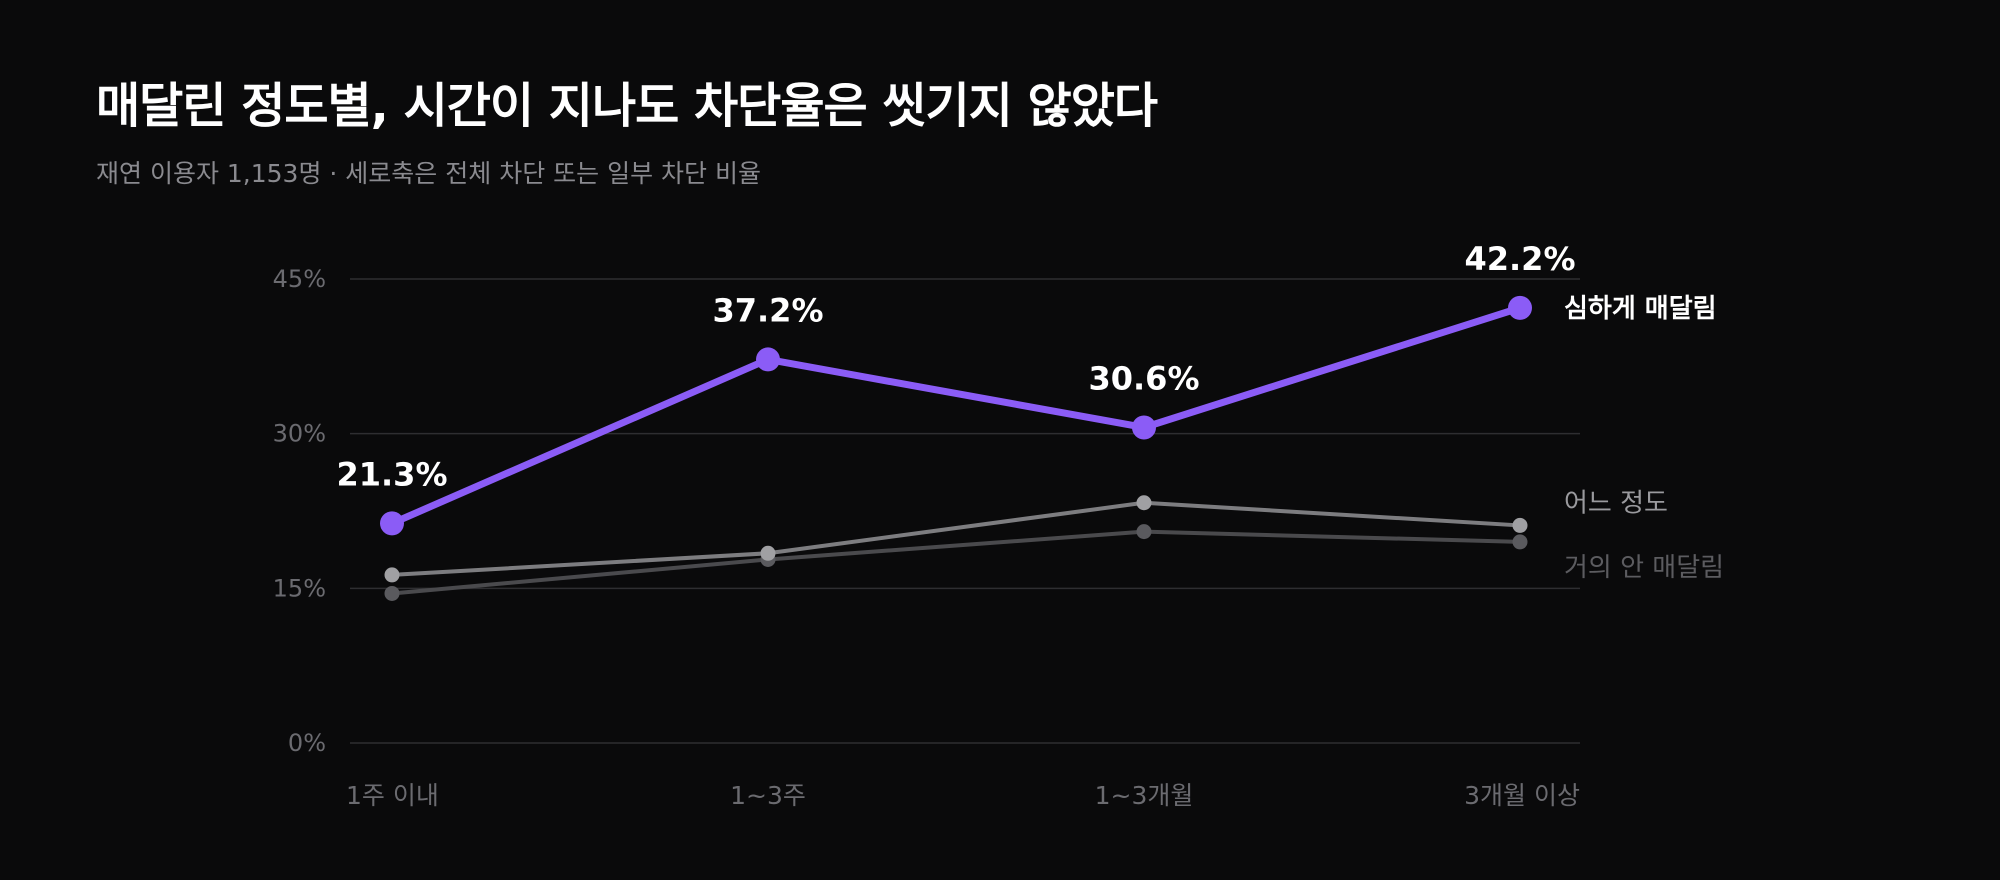 The width and height of the screenshot is (2000, 880). What do you see at coordinates (767, 310) in the screenshot?
I see `data-value-label: 37.2%` at bounding box center [767, 310].